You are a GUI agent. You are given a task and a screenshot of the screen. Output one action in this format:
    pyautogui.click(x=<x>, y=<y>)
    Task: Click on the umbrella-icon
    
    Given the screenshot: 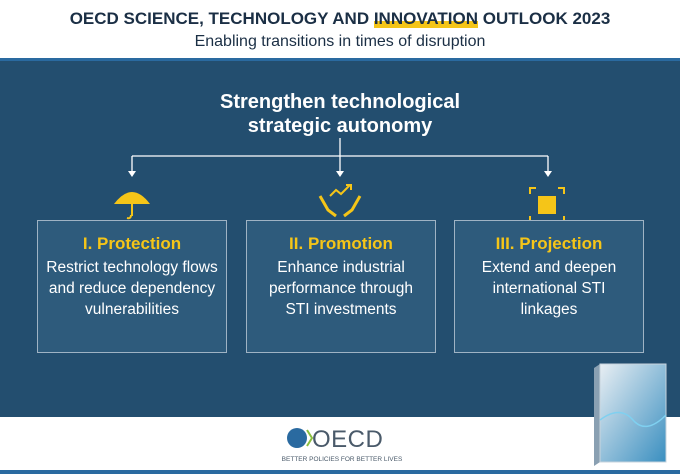 What is the action you would take?
    pyautogui.click(x=132, y=206)
    